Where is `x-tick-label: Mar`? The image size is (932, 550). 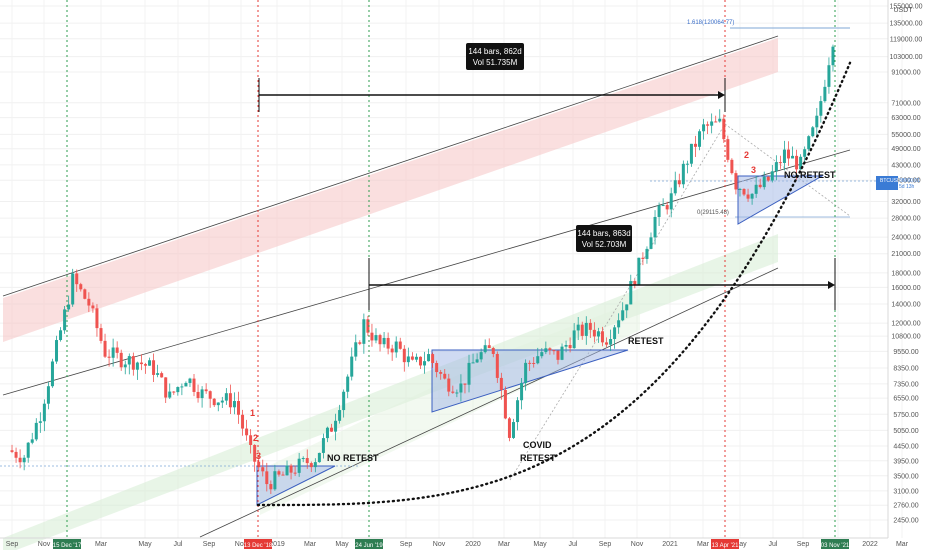
x-tick-label: Mar is located at coordinates (310, 544).